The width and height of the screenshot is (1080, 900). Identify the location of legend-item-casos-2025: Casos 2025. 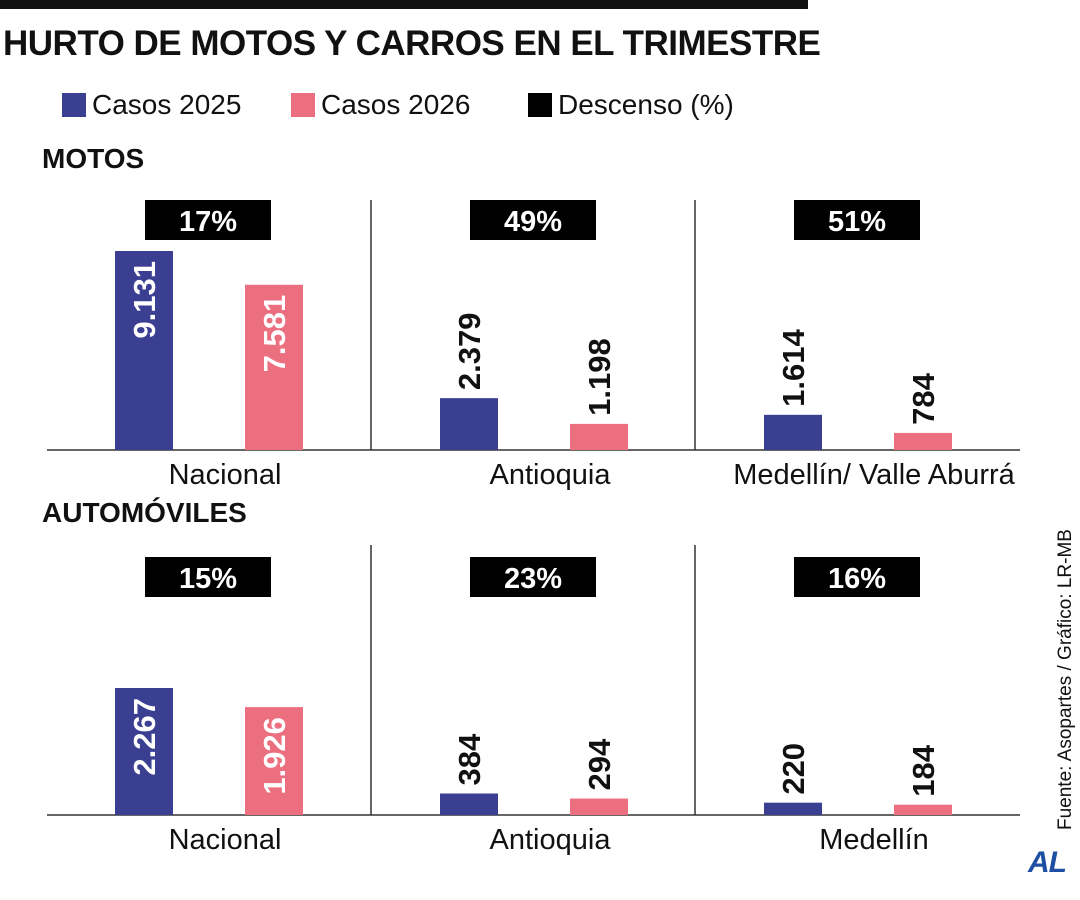
(151, 105).